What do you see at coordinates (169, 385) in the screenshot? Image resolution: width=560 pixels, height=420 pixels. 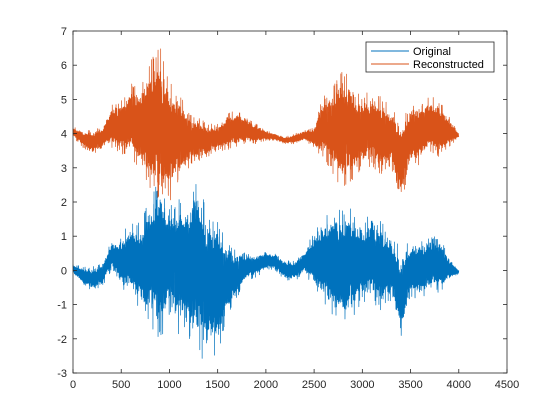 I see `x-tick-label: 1000` at bounding box center [169, 385].